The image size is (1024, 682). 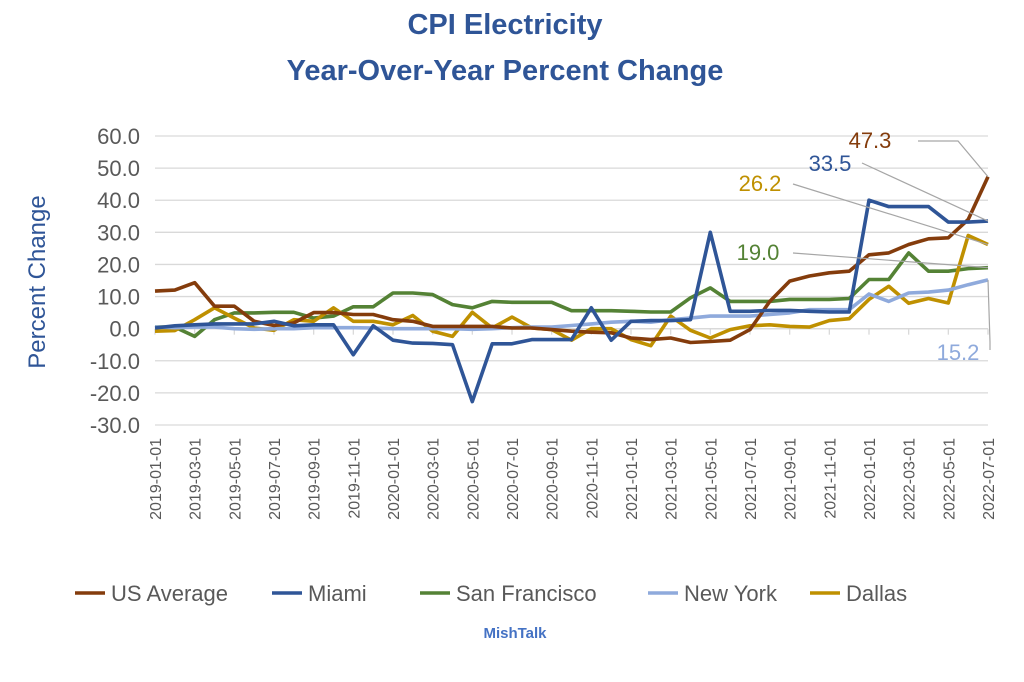 I want to click on legend-label: Miami, so click(x=337, y=593).